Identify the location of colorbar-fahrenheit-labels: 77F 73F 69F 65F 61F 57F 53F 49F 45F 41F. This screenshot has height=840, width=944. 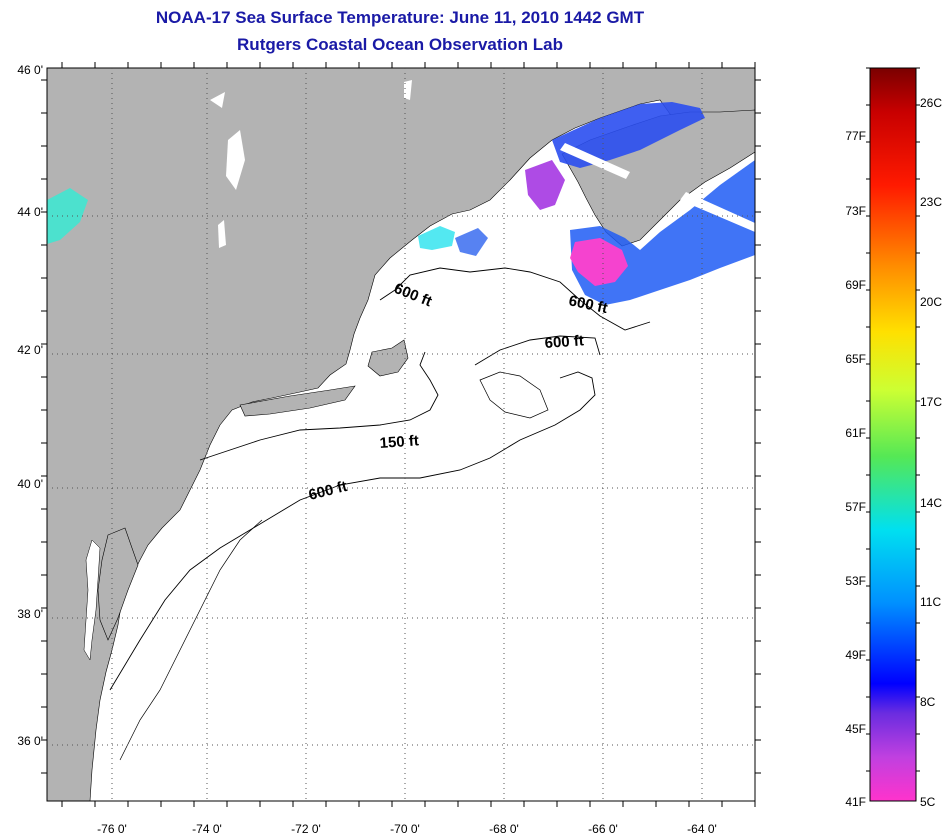
(855, 469).